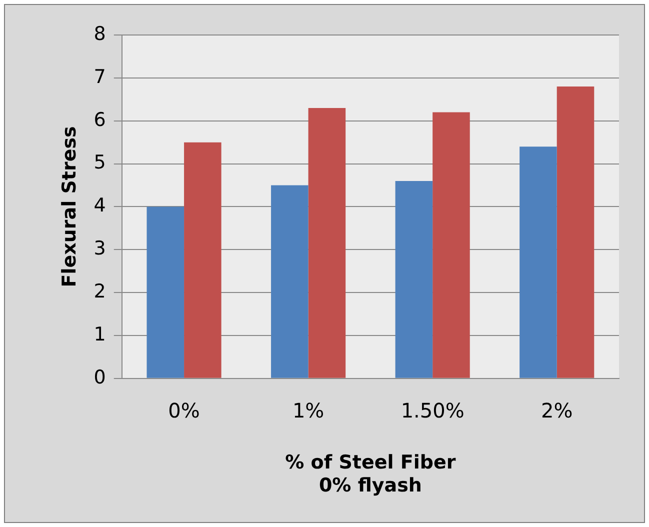 The image size is (649, 527). I want to click on y-tick-label: 5, so click(100, 163).